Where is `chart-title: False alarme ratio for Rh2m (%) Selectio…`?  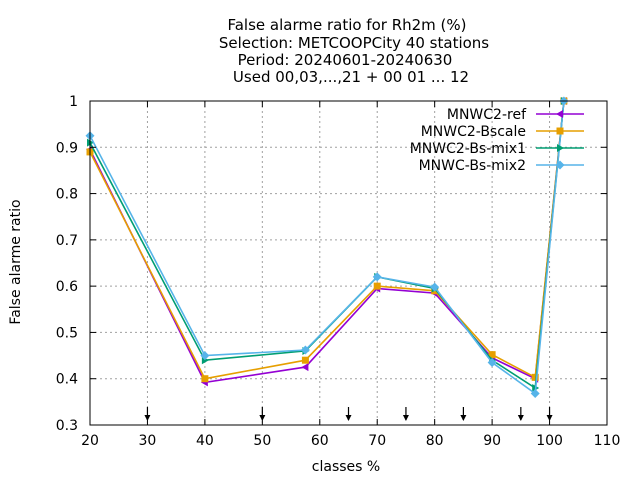
chart-title: False alarme ratio for Rh2m (%) Selectio… is located at coordinates (354, 51).